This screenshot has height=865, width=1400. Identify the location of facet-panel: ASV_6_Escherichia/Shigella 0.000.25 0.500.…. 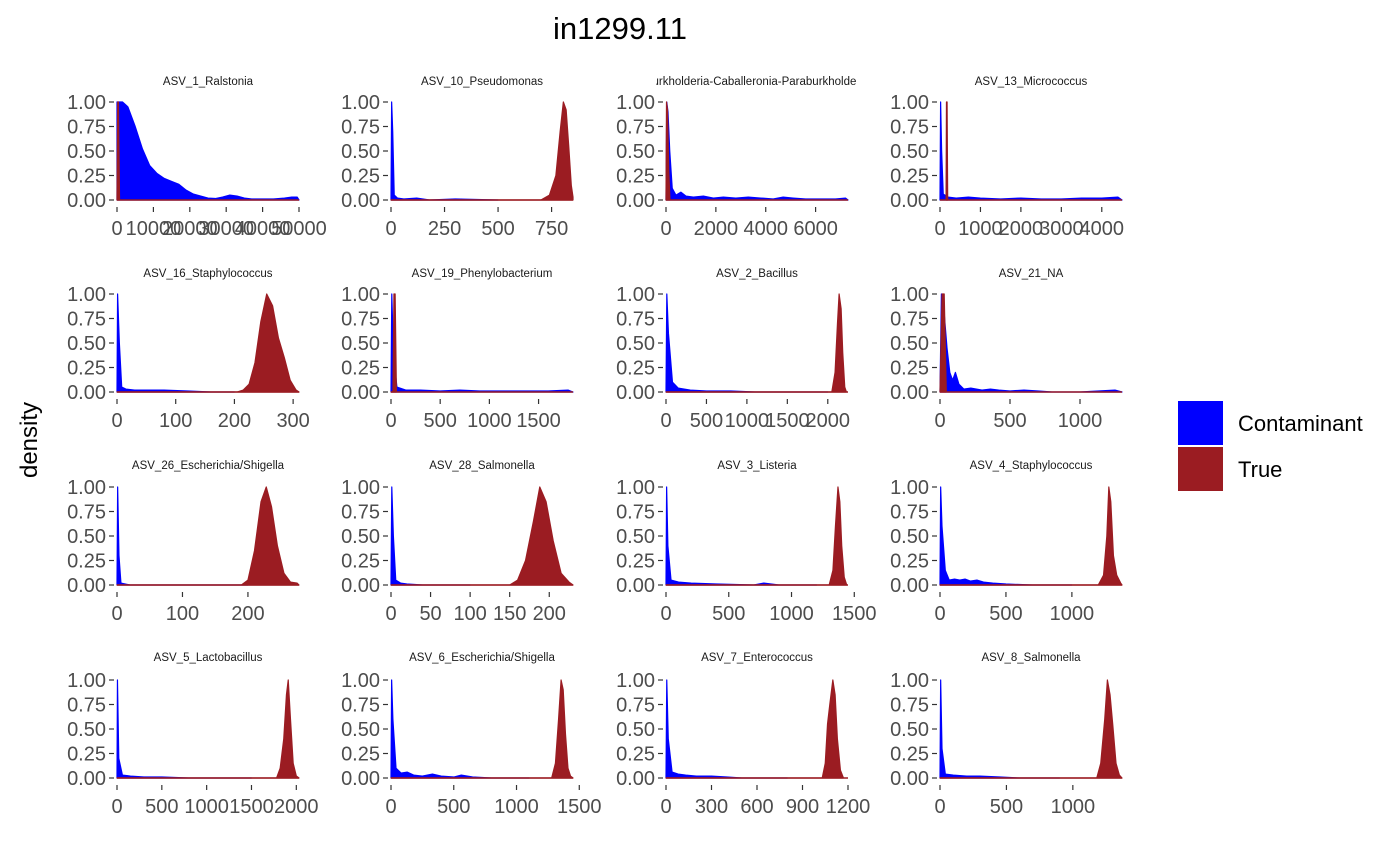
(471, 735).